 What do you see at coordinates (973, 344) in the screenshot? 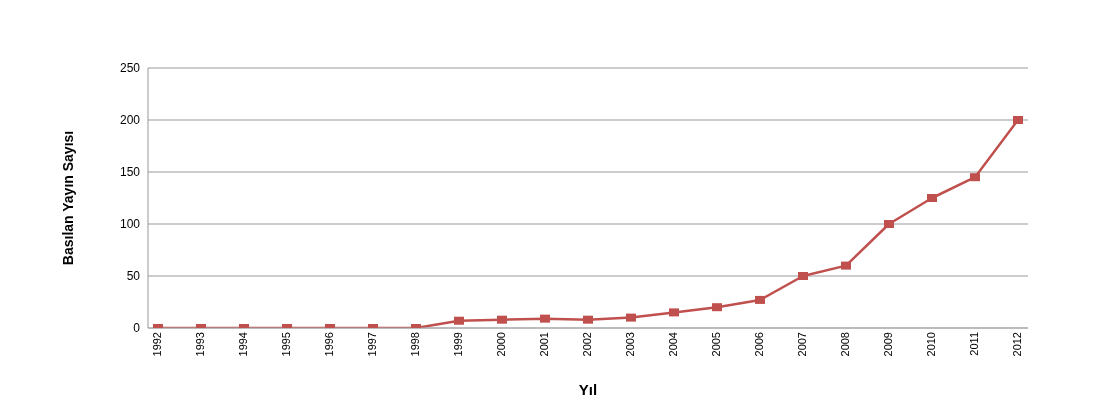
I see `x-tick-label: 2011` at bounding box center [973, 344].